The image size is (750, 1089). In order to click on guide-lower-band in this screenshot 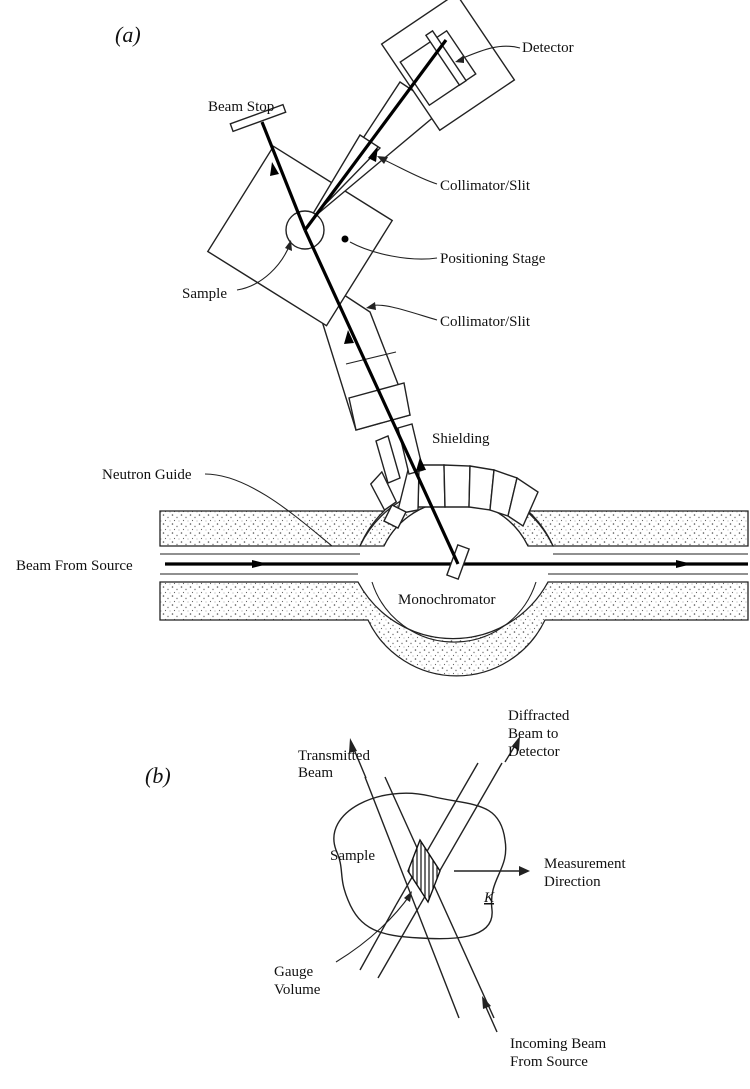, I will do `click(454, 629)`.